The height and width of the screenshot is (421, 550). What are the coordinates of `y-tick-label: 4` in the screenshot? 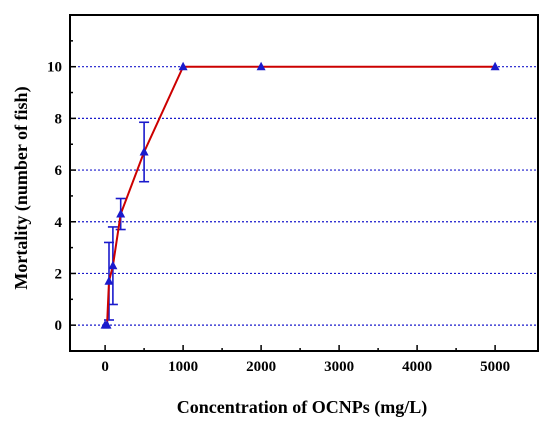 It's located at (59, 223).